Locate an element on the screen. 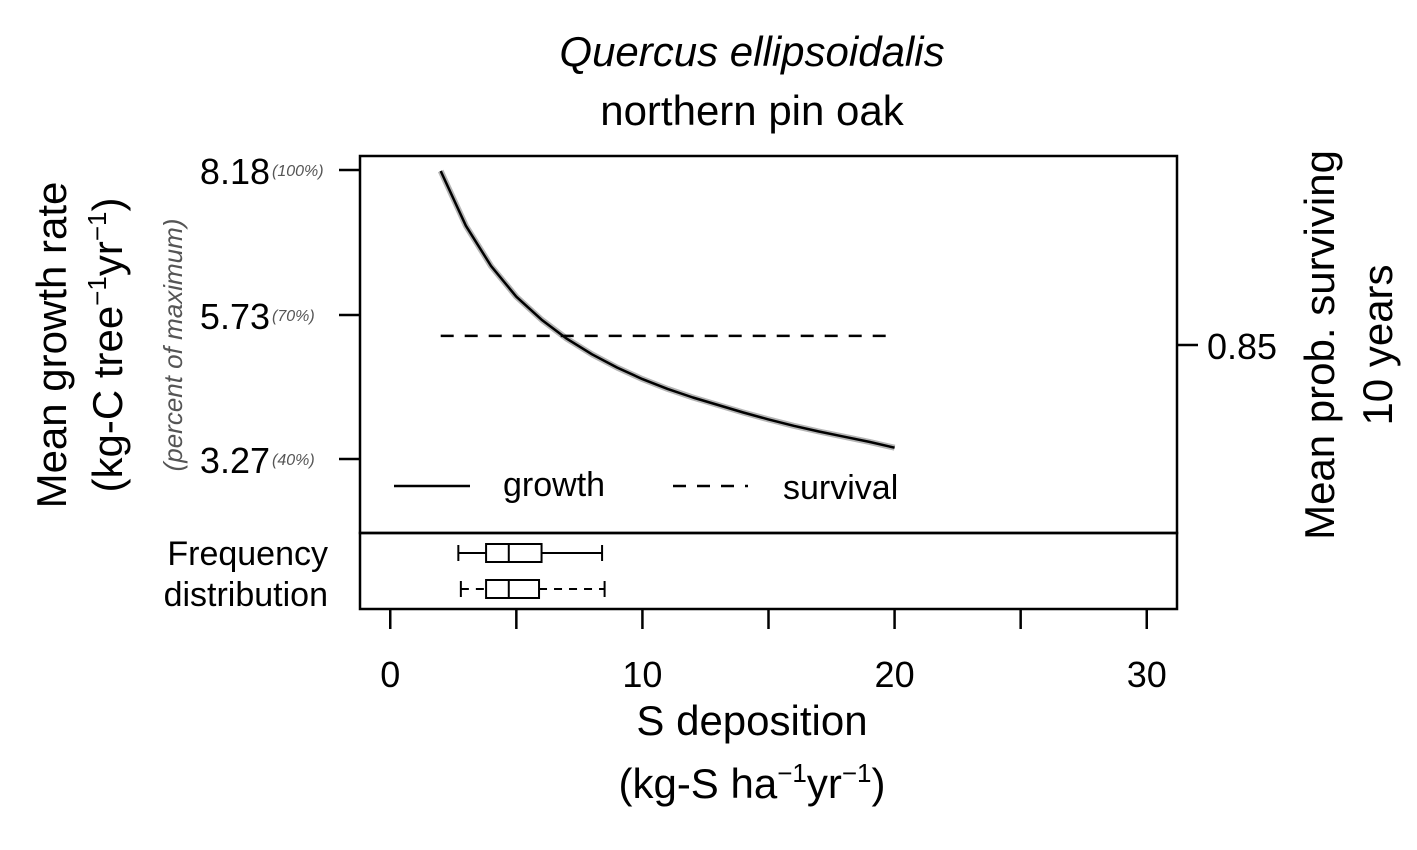  y-right-axis-title-line1: Mean prob. surviving is located at coordinates (1319, 345).